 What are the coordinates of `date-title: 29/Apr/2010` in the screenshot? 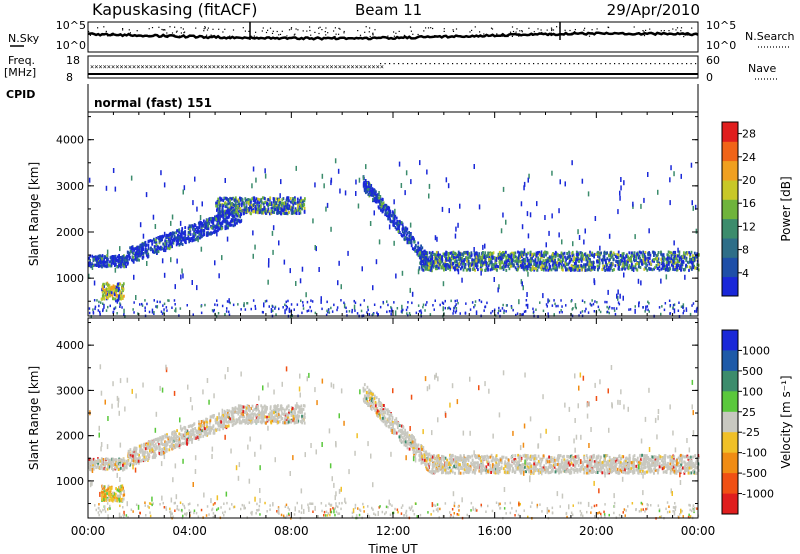 It's located at (653, 10).